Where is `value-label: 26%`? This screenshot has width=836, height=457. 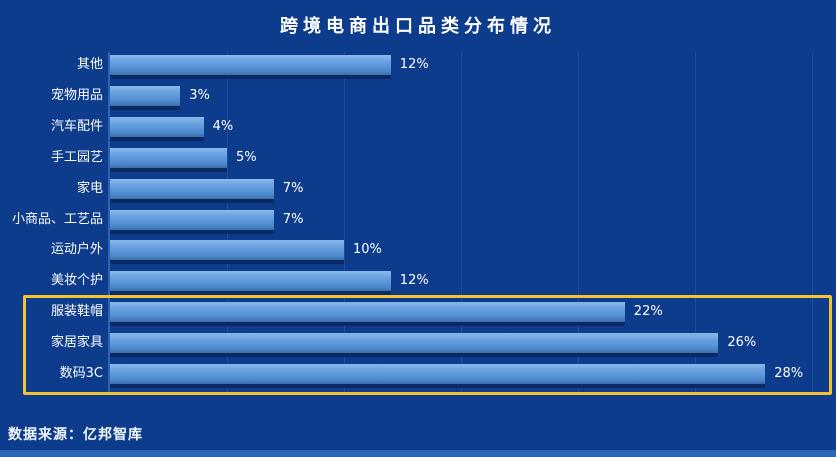
value-label: 26% is located at coordinates (742, 343).